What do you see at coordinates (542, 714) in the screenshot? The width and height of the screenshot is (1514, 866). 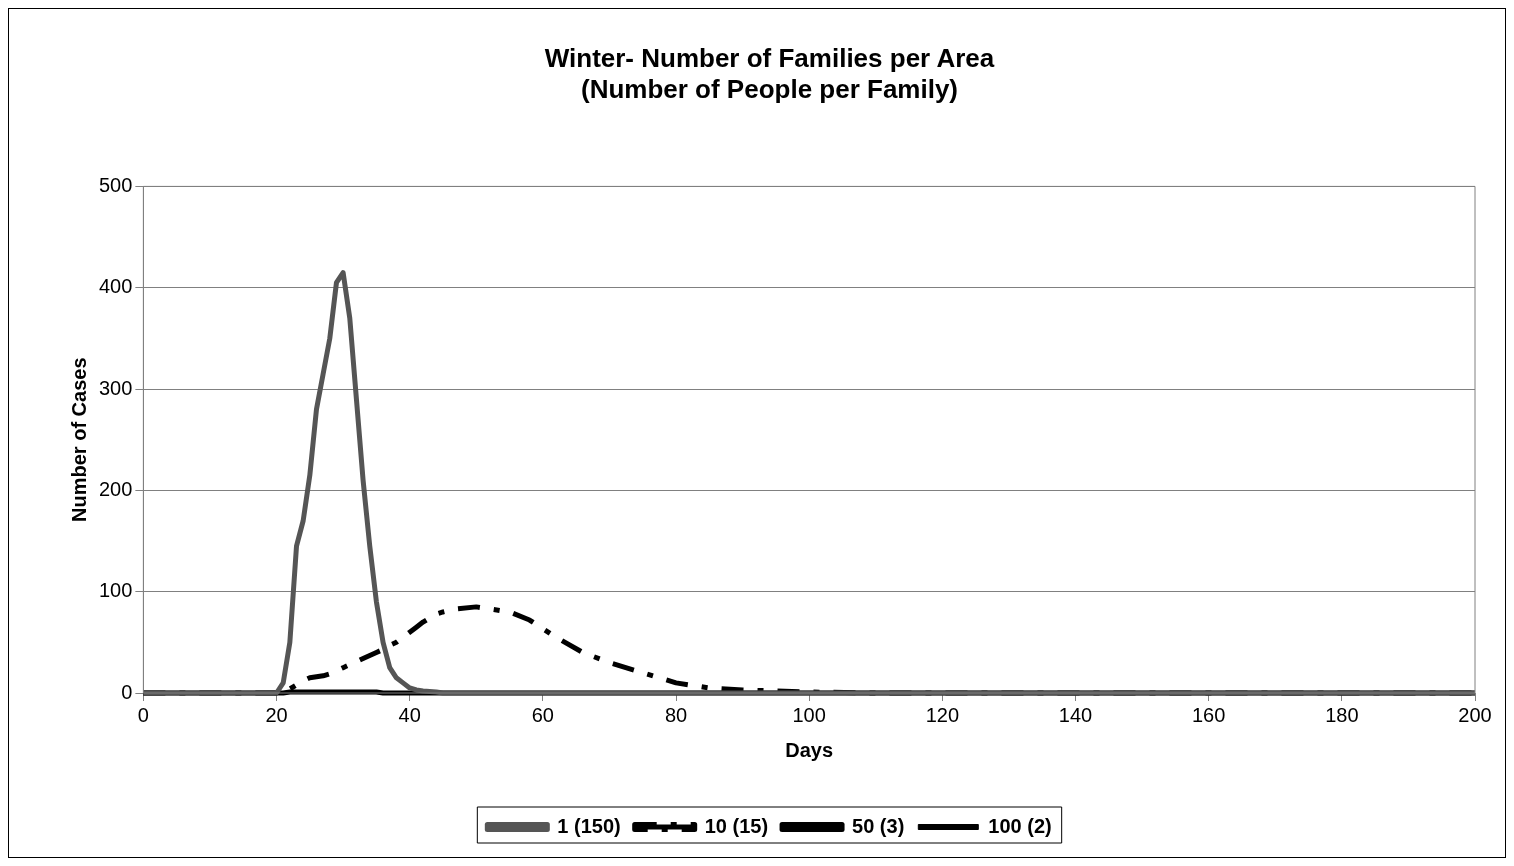 I see `x-tick-label: 60` at bounding box center [542, 714].